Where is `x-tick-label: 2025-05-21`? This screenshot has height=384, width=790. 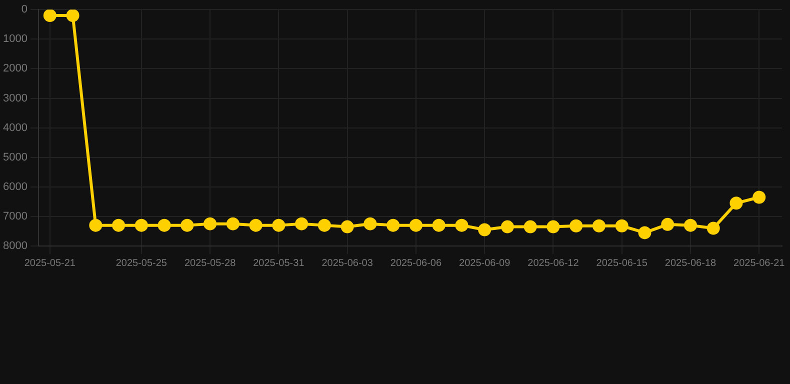
x-tick-label: 2025-05-21 is located at coordinates (50, 263).